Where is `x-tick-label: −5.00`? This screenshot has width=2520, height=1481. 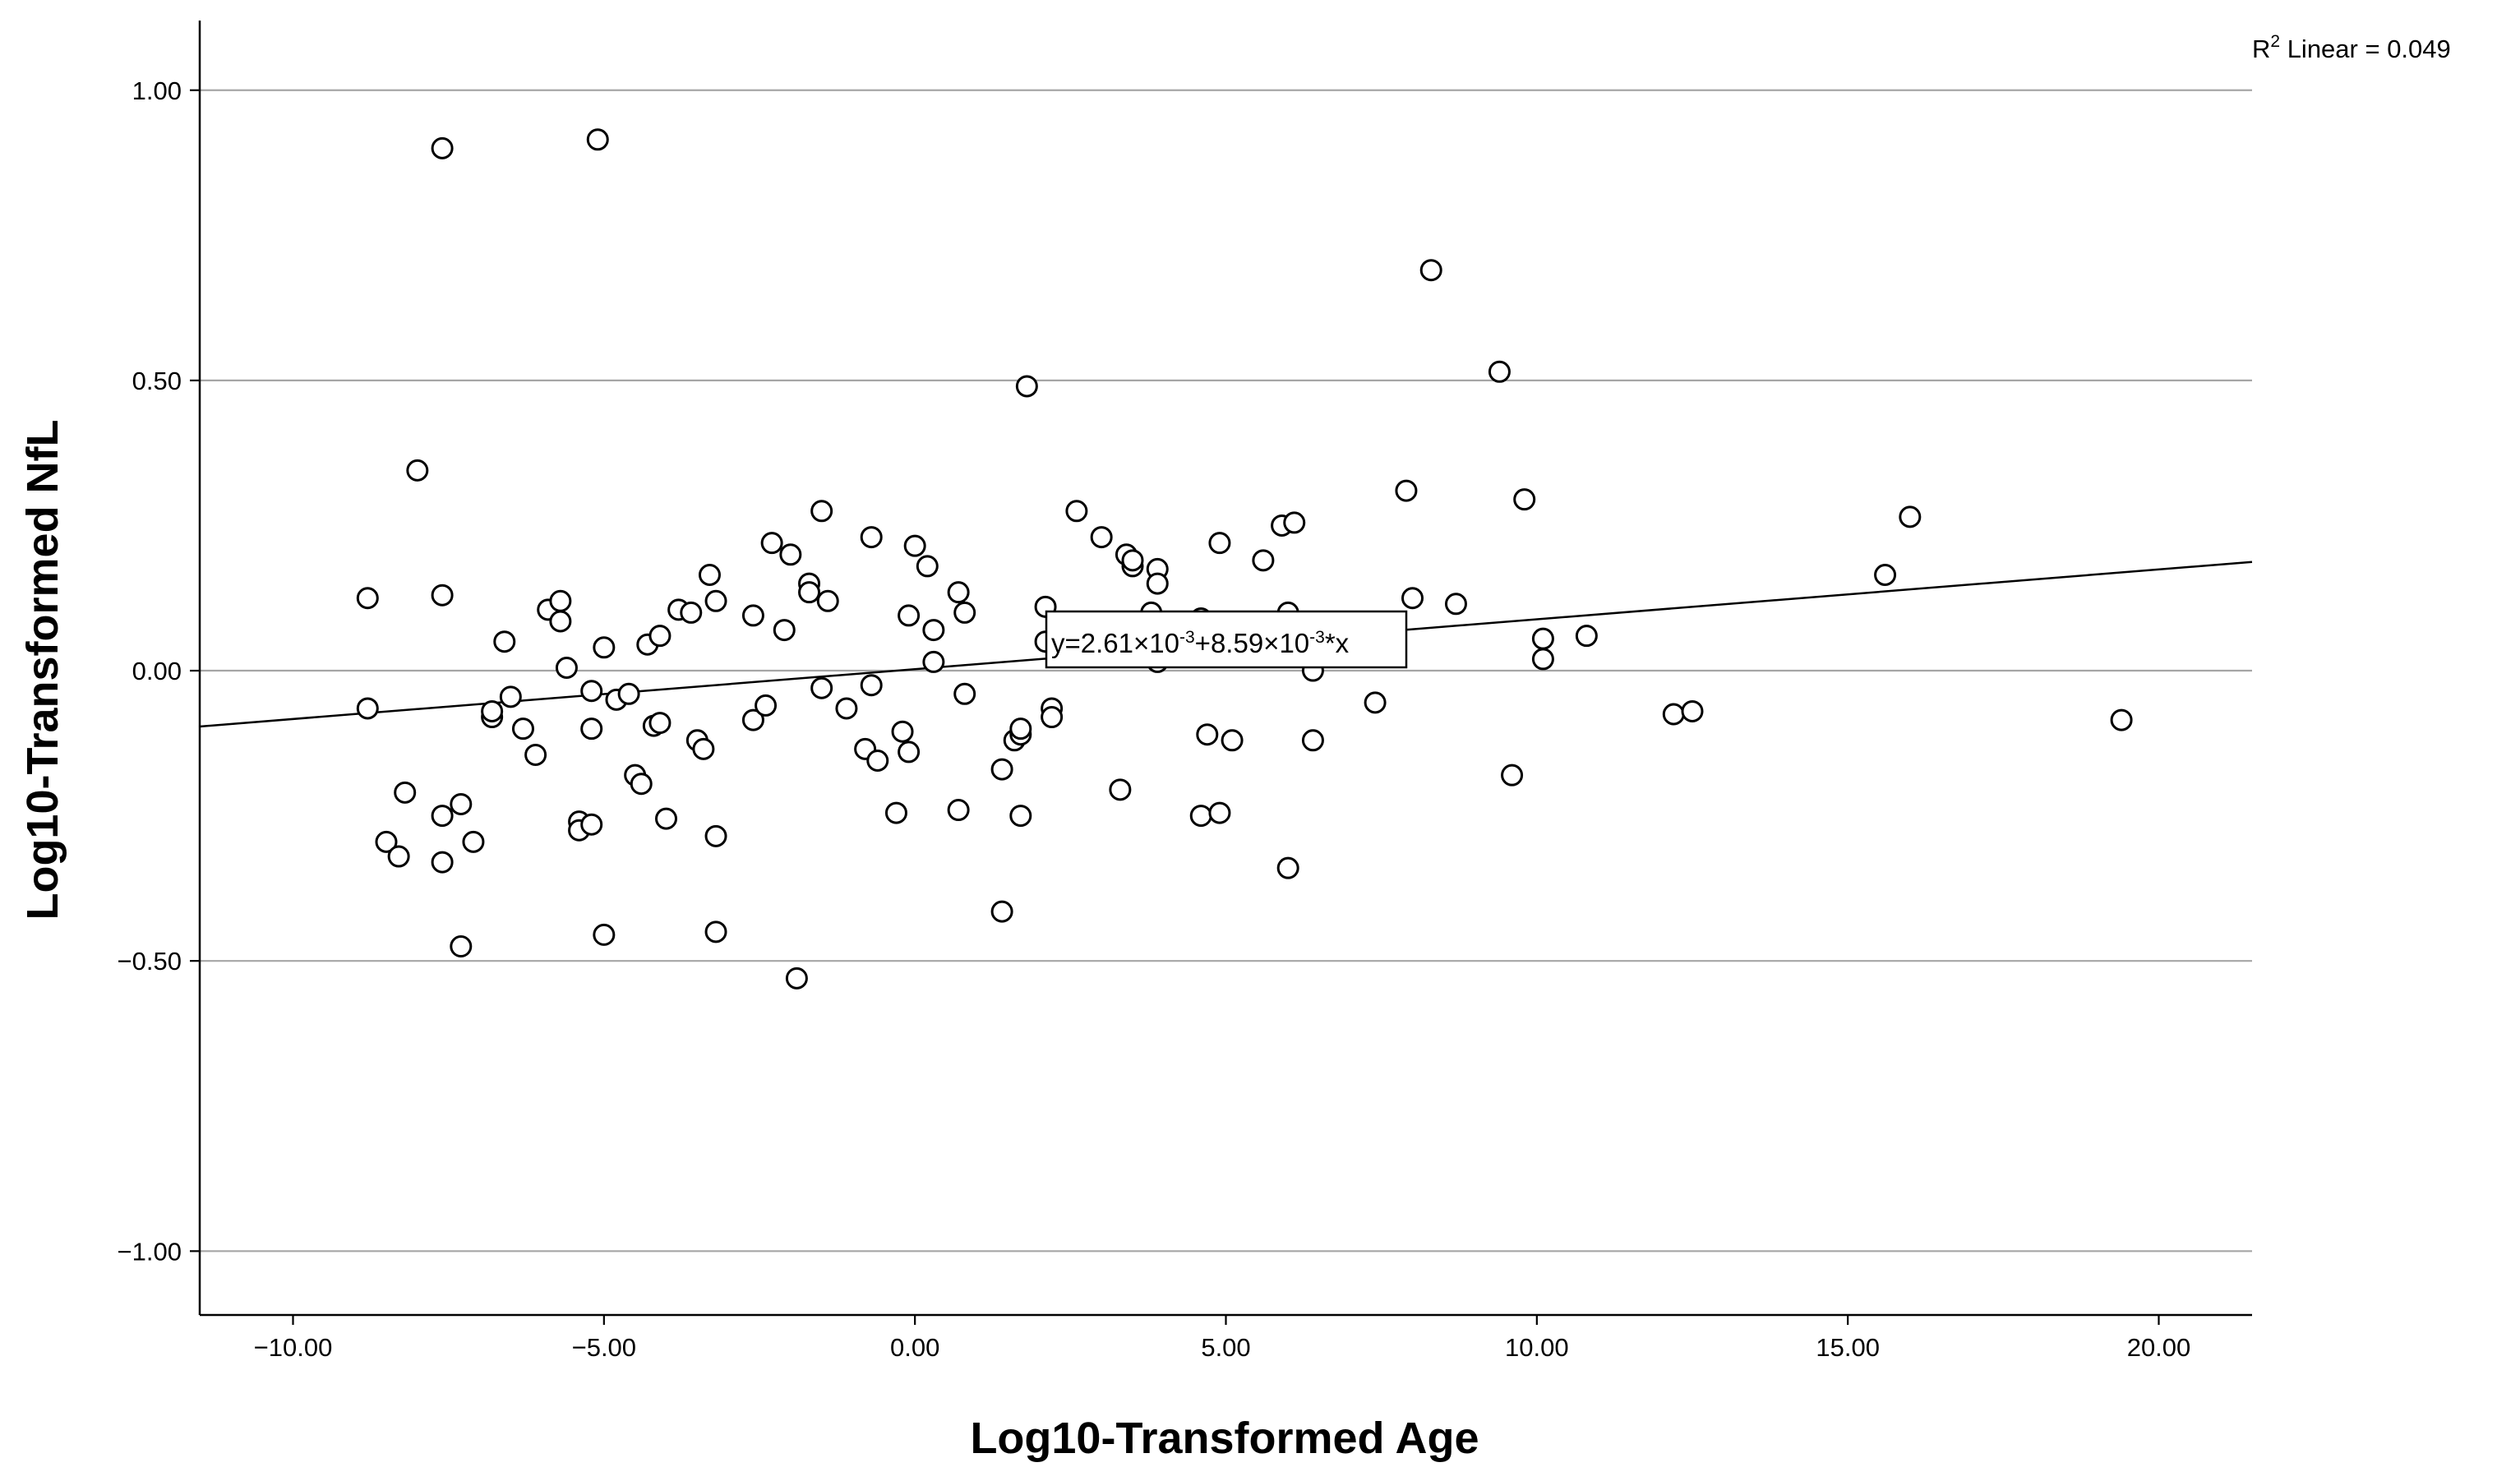 x-tick-label: −5.00 is located at coordinates (604, 1347).